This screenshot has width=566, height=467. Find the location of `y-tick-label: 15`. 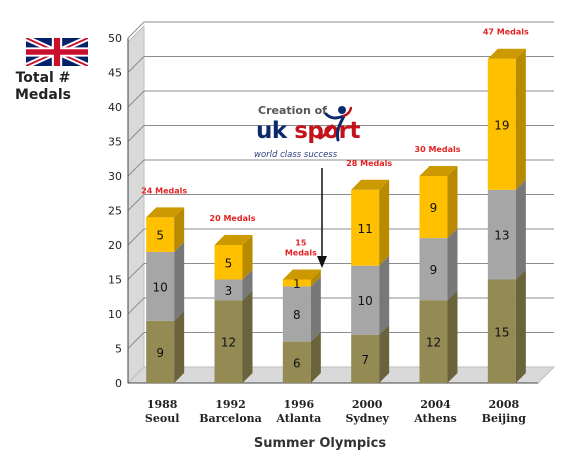

y-tick-label: 15 is located at coordinates (115, 280).